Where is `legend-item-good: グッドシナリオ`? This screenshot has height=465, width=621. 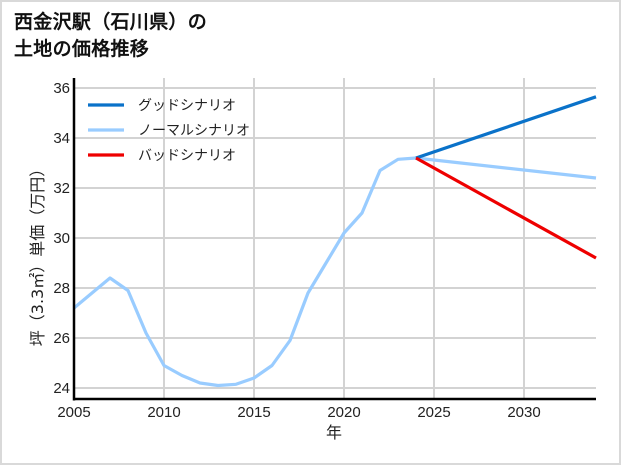
legend-item-good: グッドシナリオ is located at coordinates (162, 106).